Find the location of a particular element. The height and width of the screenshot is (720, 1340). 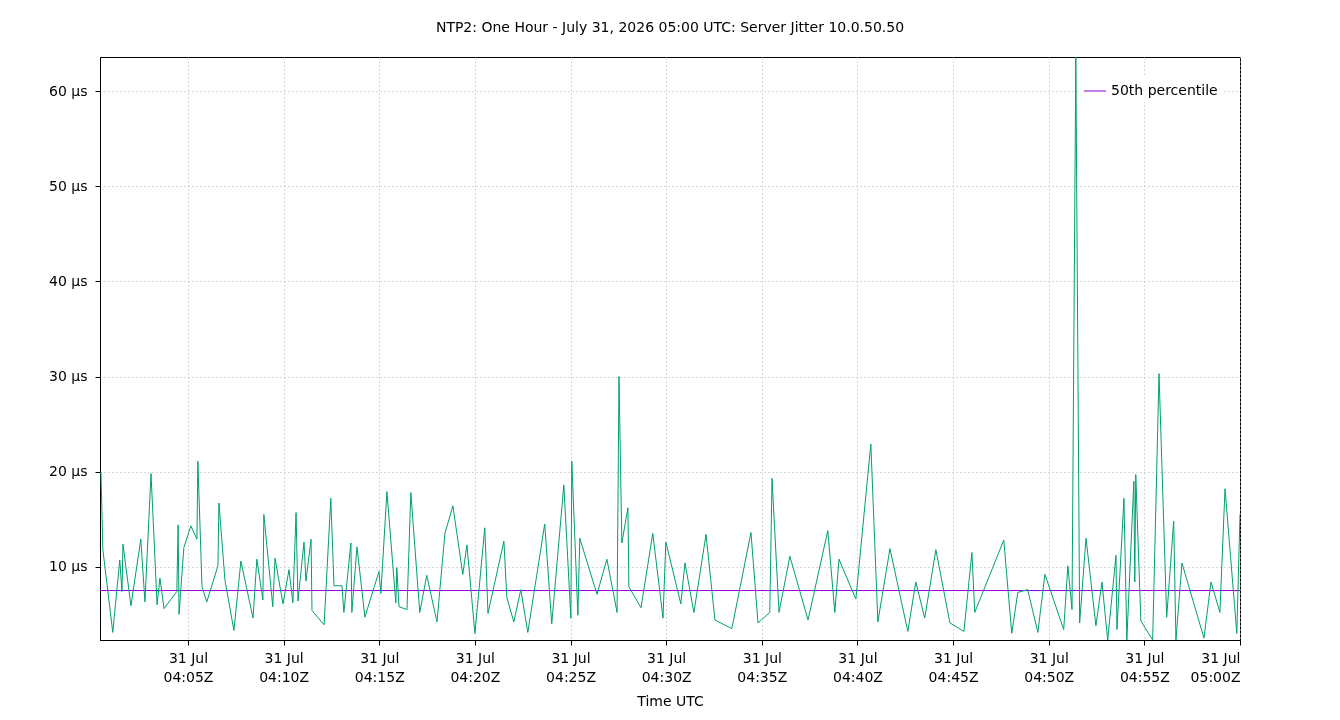

x-axis-title: Time UTC is located at coordinates (670, 700).